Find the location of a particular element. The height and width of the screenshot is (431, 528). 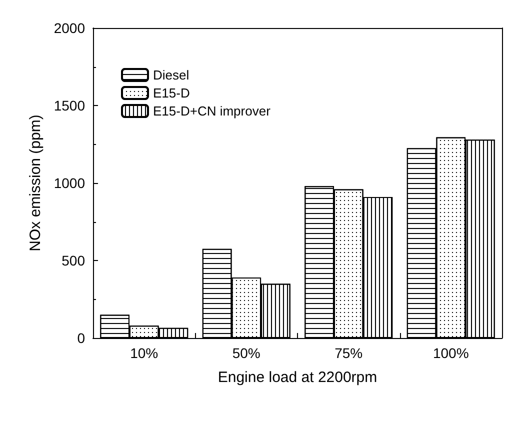

y-tick-label: 1500 is located at coordinates (70, 106).